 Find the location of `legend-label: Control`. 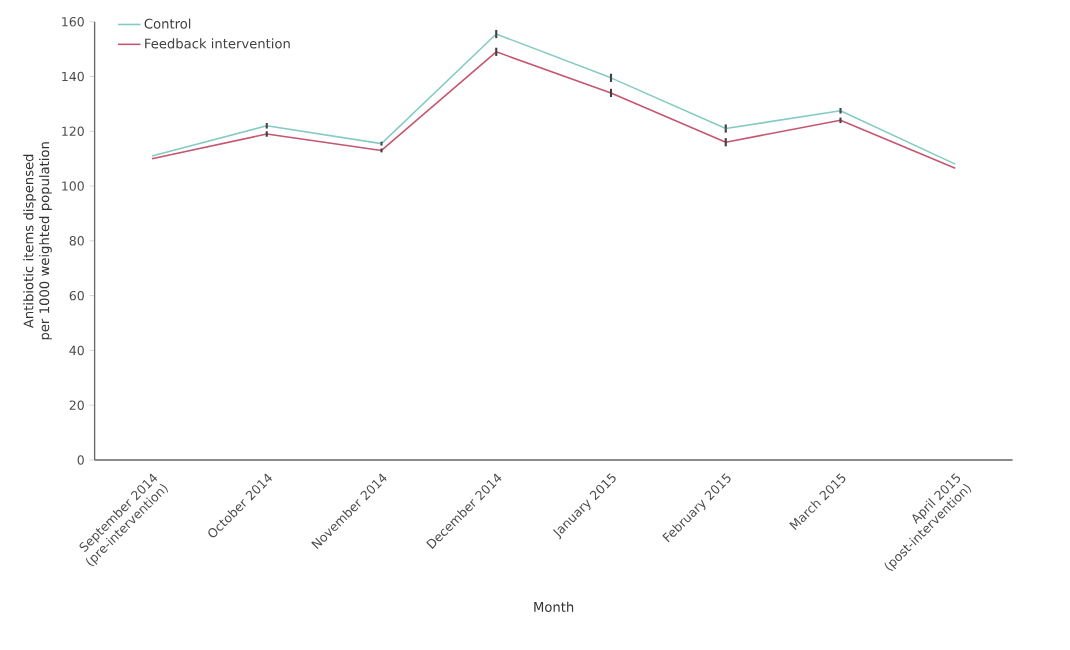

legend-label: Control is located at coordinates (167, 23).